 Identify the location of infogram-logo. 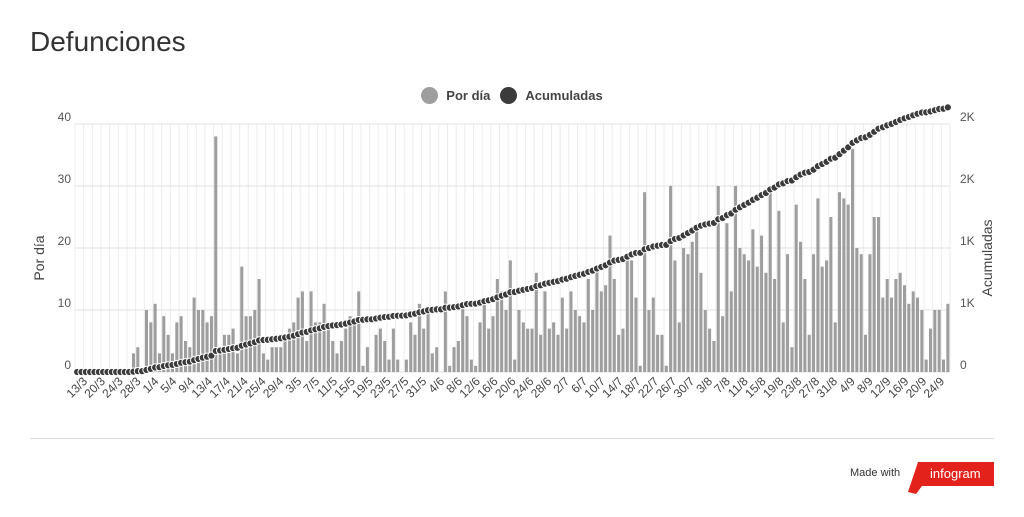
(951, 478).